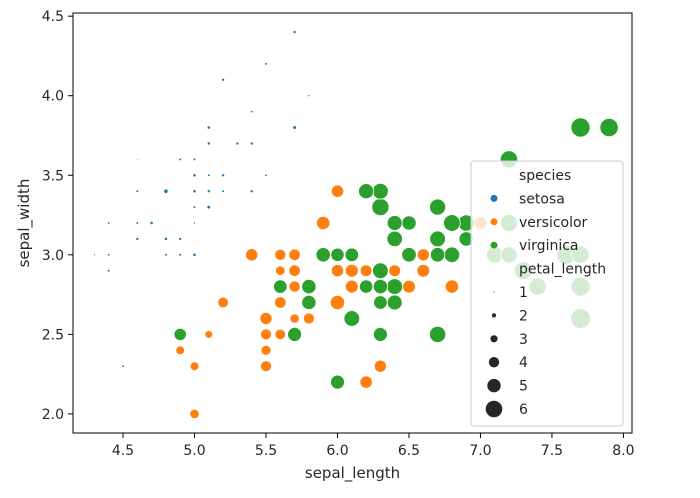  I want to click on y-axis-label: sepal_width, so click(24, 223).